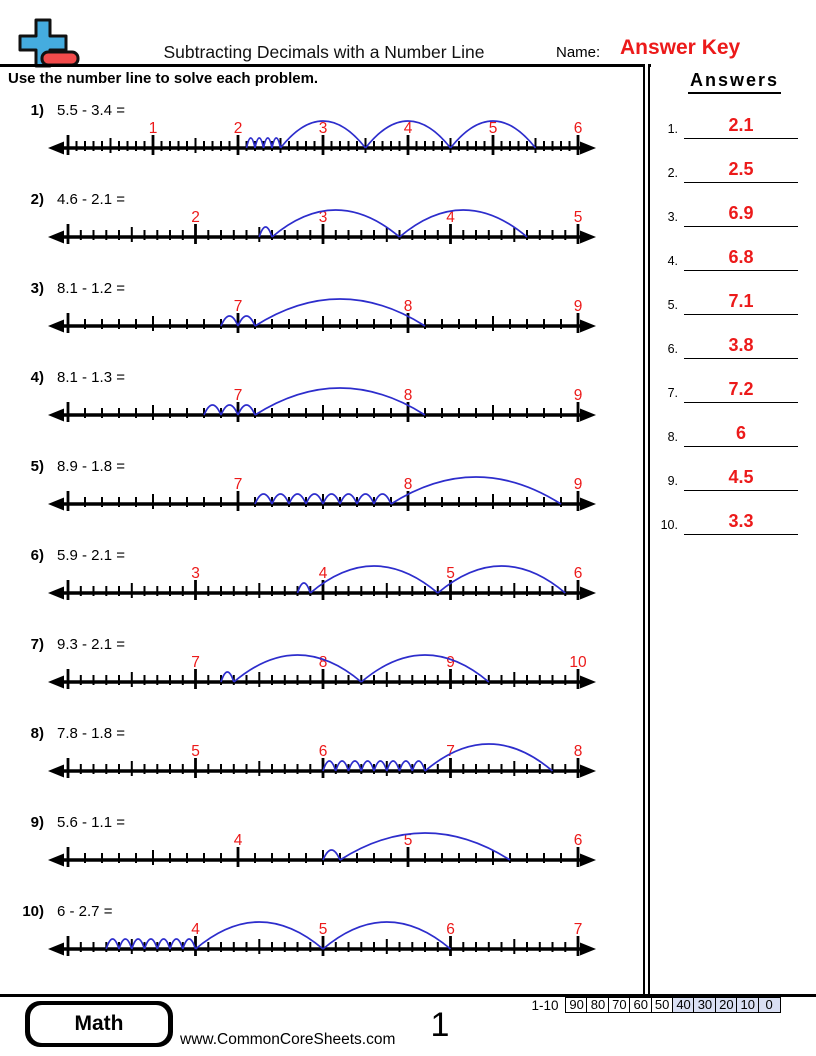 Image resolution: width=816 pixels, height=1056 pixels. What do you see at coordinates (91, 377) in the screenshot?
I see `problem-equation: 8.1 - 1.3 =` at bounding box center [91, 377].